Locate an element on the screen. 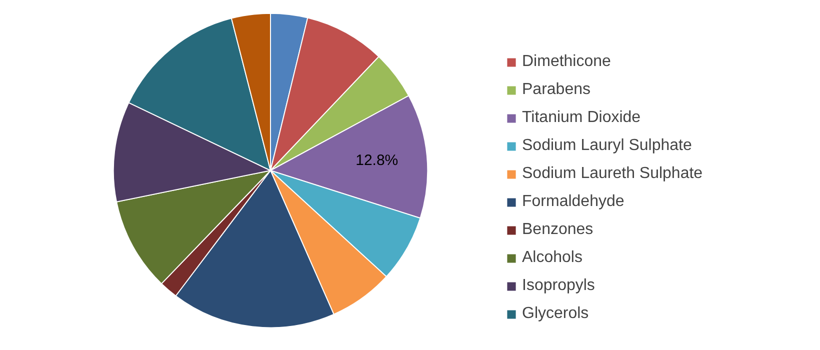 The image size is (820, 350). legend-label: Isopropyls is located at coordinates (558, 286).